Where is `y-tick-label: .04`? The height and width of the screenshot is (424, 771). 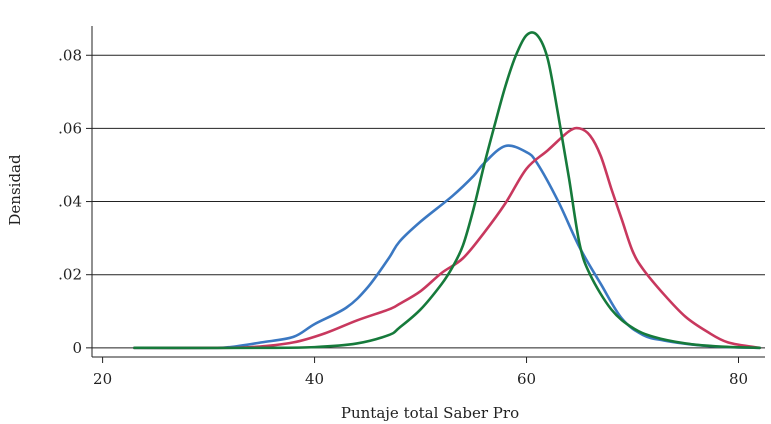 y-tick-label: .04 is located at coordinates (70, 202).